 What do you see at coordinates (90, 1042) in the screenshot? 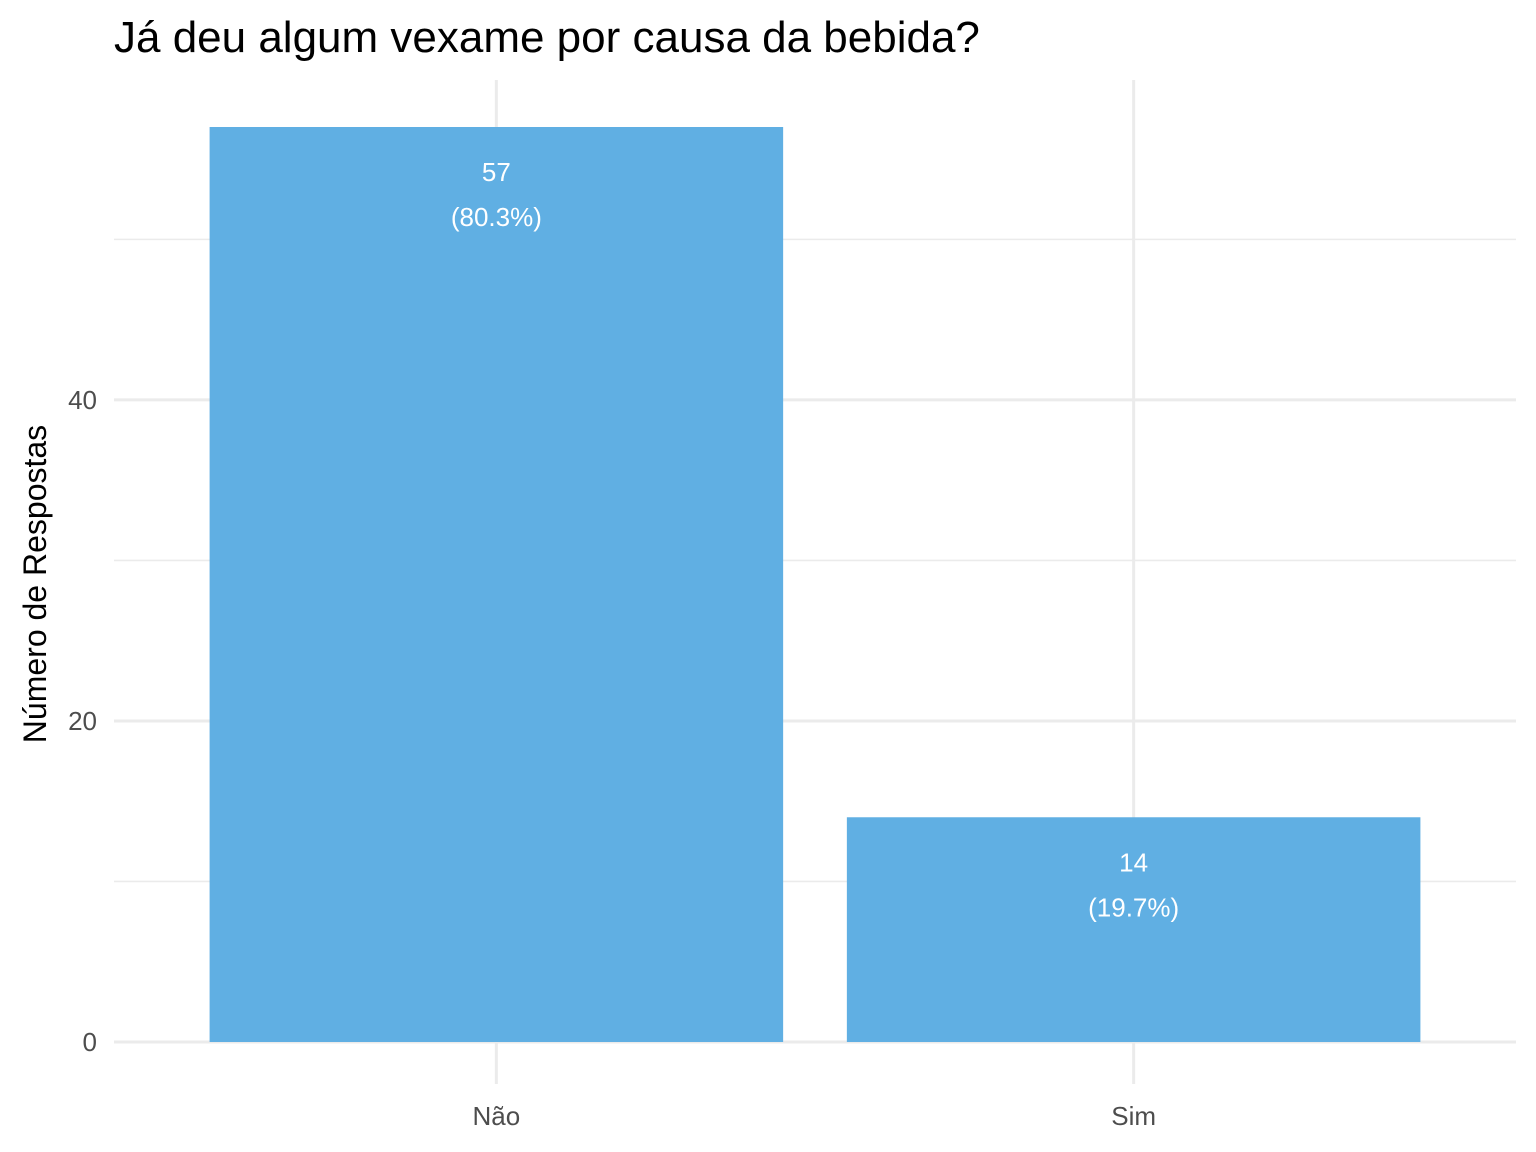
I see `y-tick-label: 0` at bounding box center [90, 1042].